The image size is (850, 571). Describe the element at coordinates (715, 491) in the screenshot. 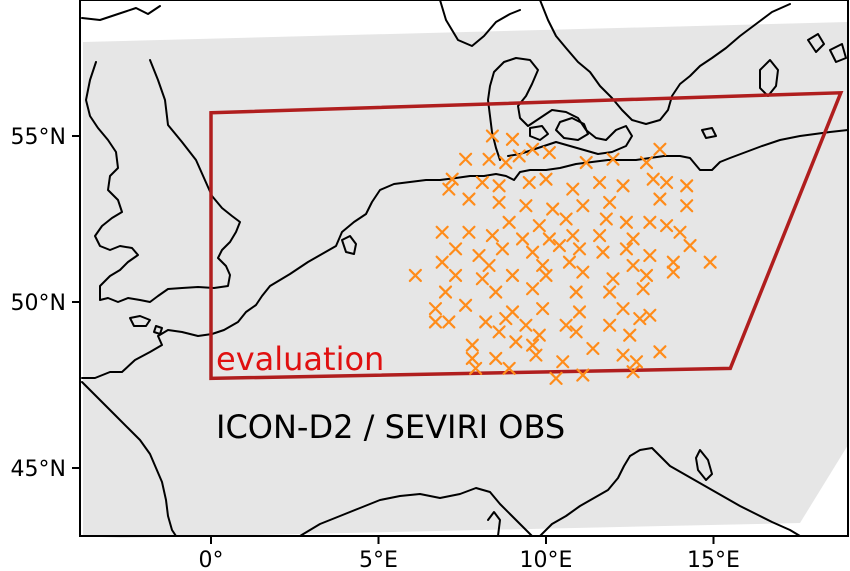

I see `coastline-adriatic` at that location.